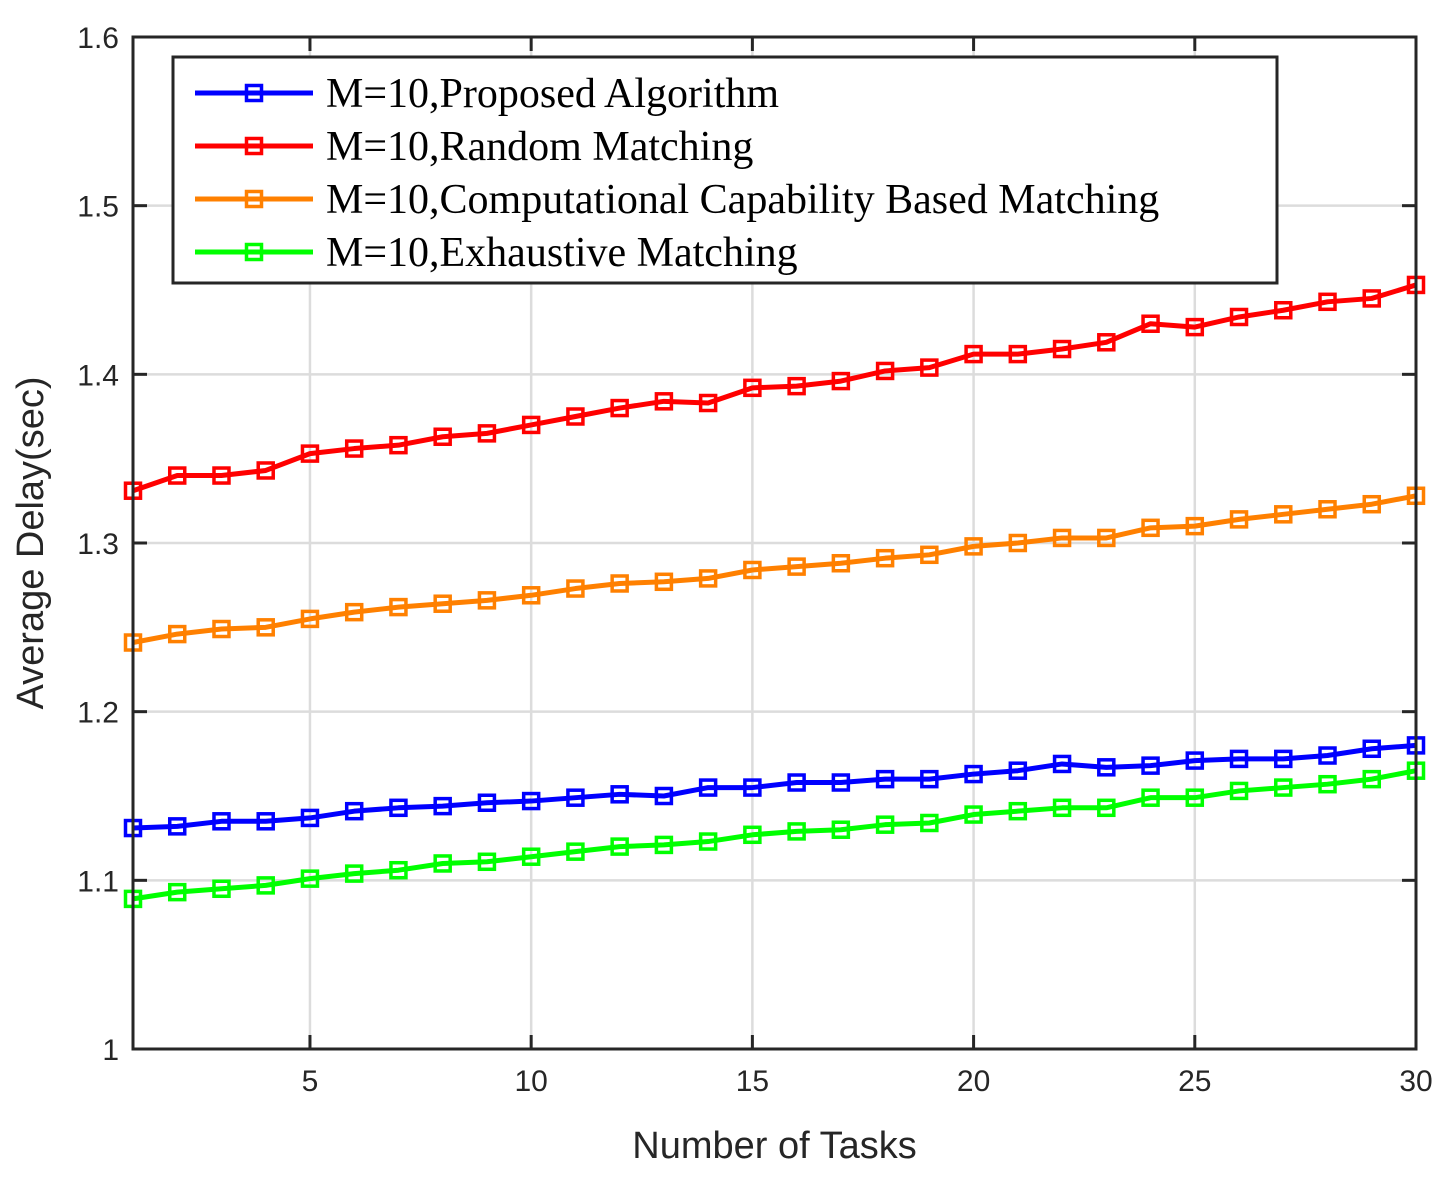 The image size is (1450, 1184). What do you see at coordinates (1194, 1081) in the screenshot?
I see `x-tick-label: 25` at bounding box center [1194, 1081].